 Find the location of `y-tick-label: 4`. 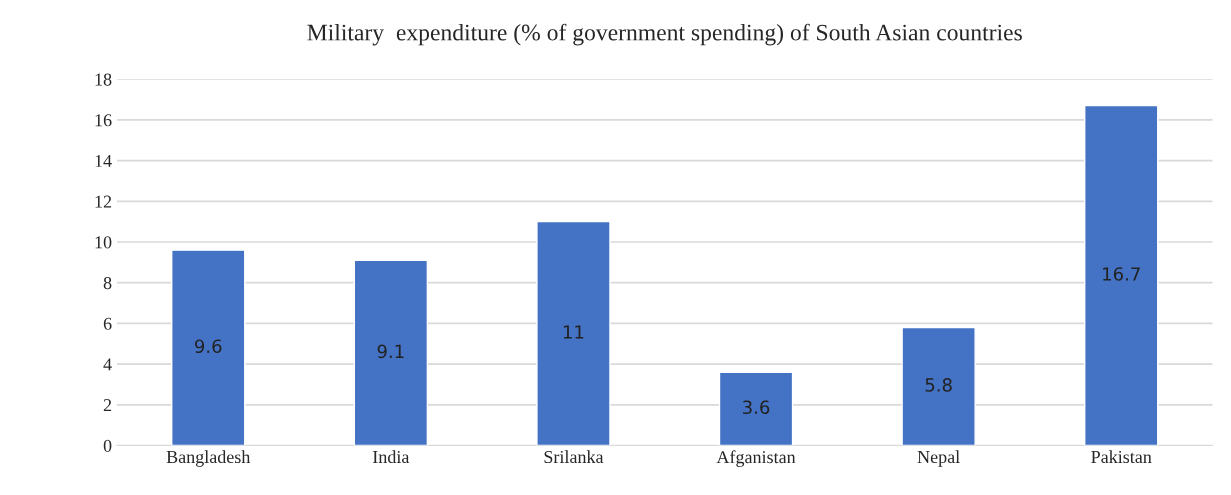

y-tick-label: 4 is located at coordinates (107, 364).